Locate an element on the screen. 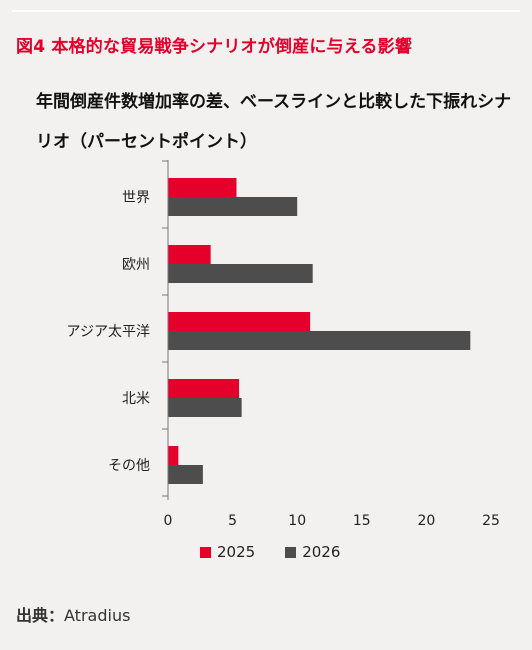  legend-item-2026: 2026 is located at coordinates (312, 552).